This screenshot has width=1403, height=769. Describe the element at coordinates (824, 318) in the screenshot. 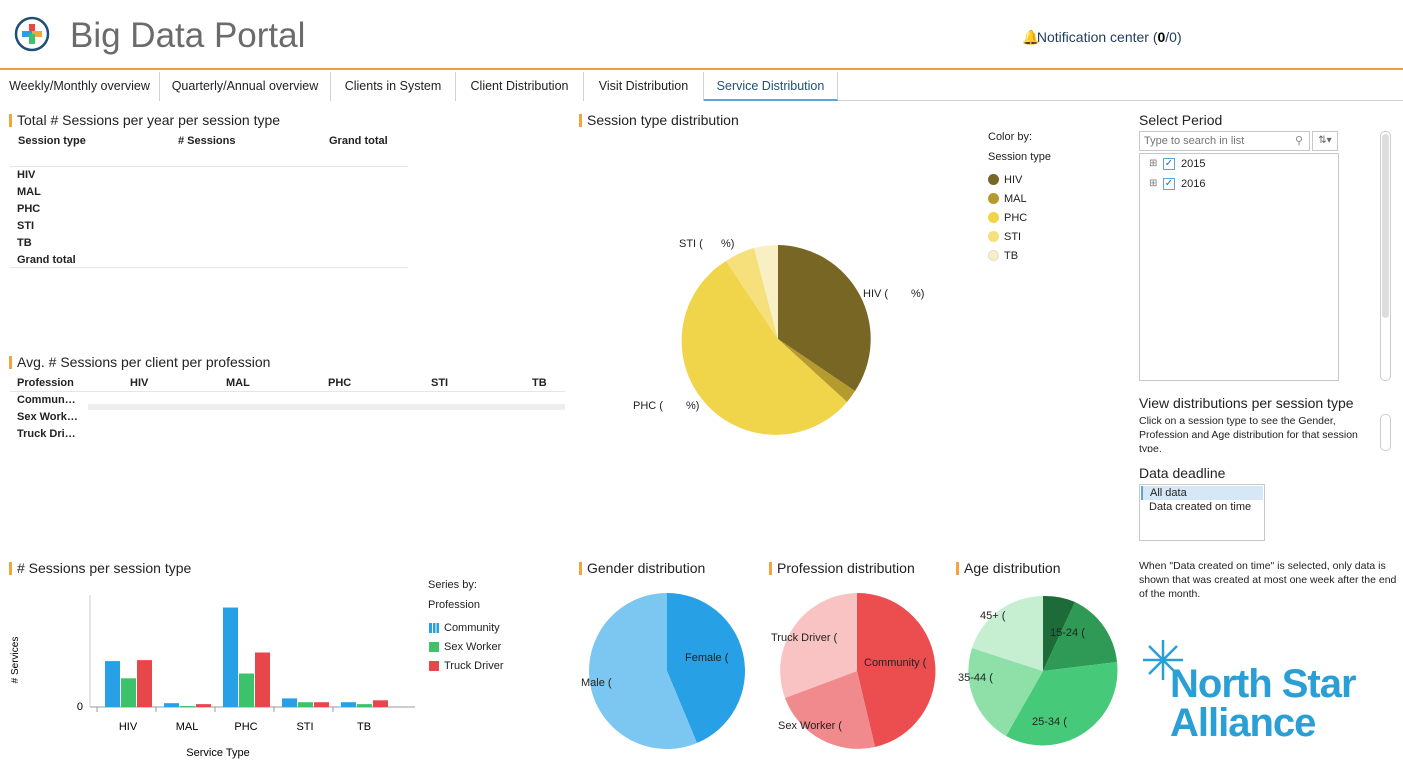

I see `pie-slice-hiv` at that location.